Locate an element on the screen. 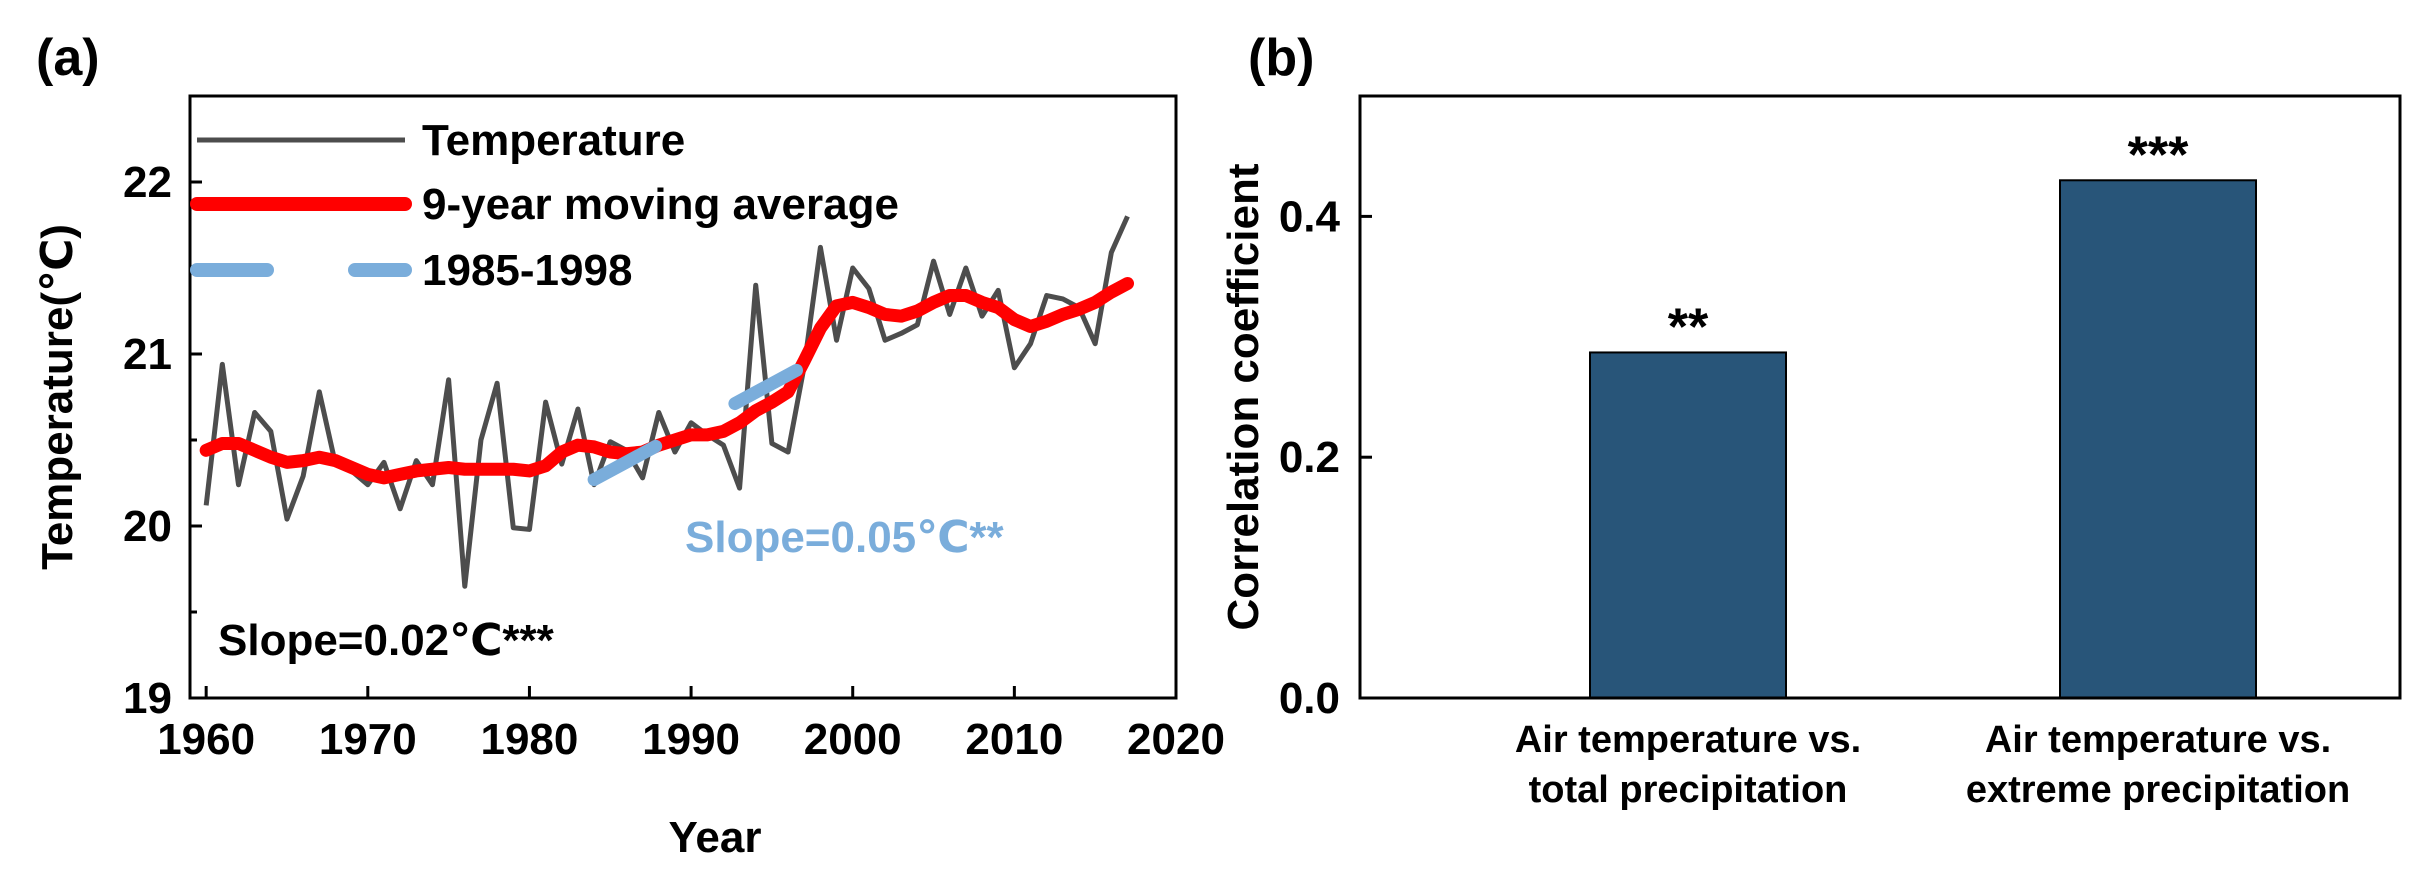 Image resolution: width=2418 pixels, height=876 pixels. panel-a-ytick-label: 20 is located at coordinates (147, 526).